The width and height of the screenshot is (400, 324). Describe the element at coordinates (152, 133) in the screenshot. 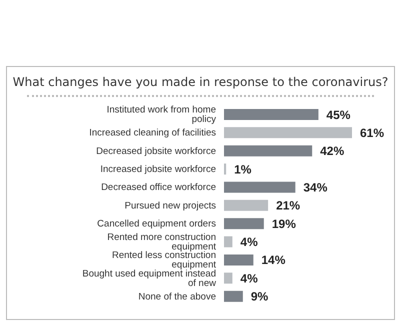

I see `y-tick-label: Increased cleaning of facilities` at that location.